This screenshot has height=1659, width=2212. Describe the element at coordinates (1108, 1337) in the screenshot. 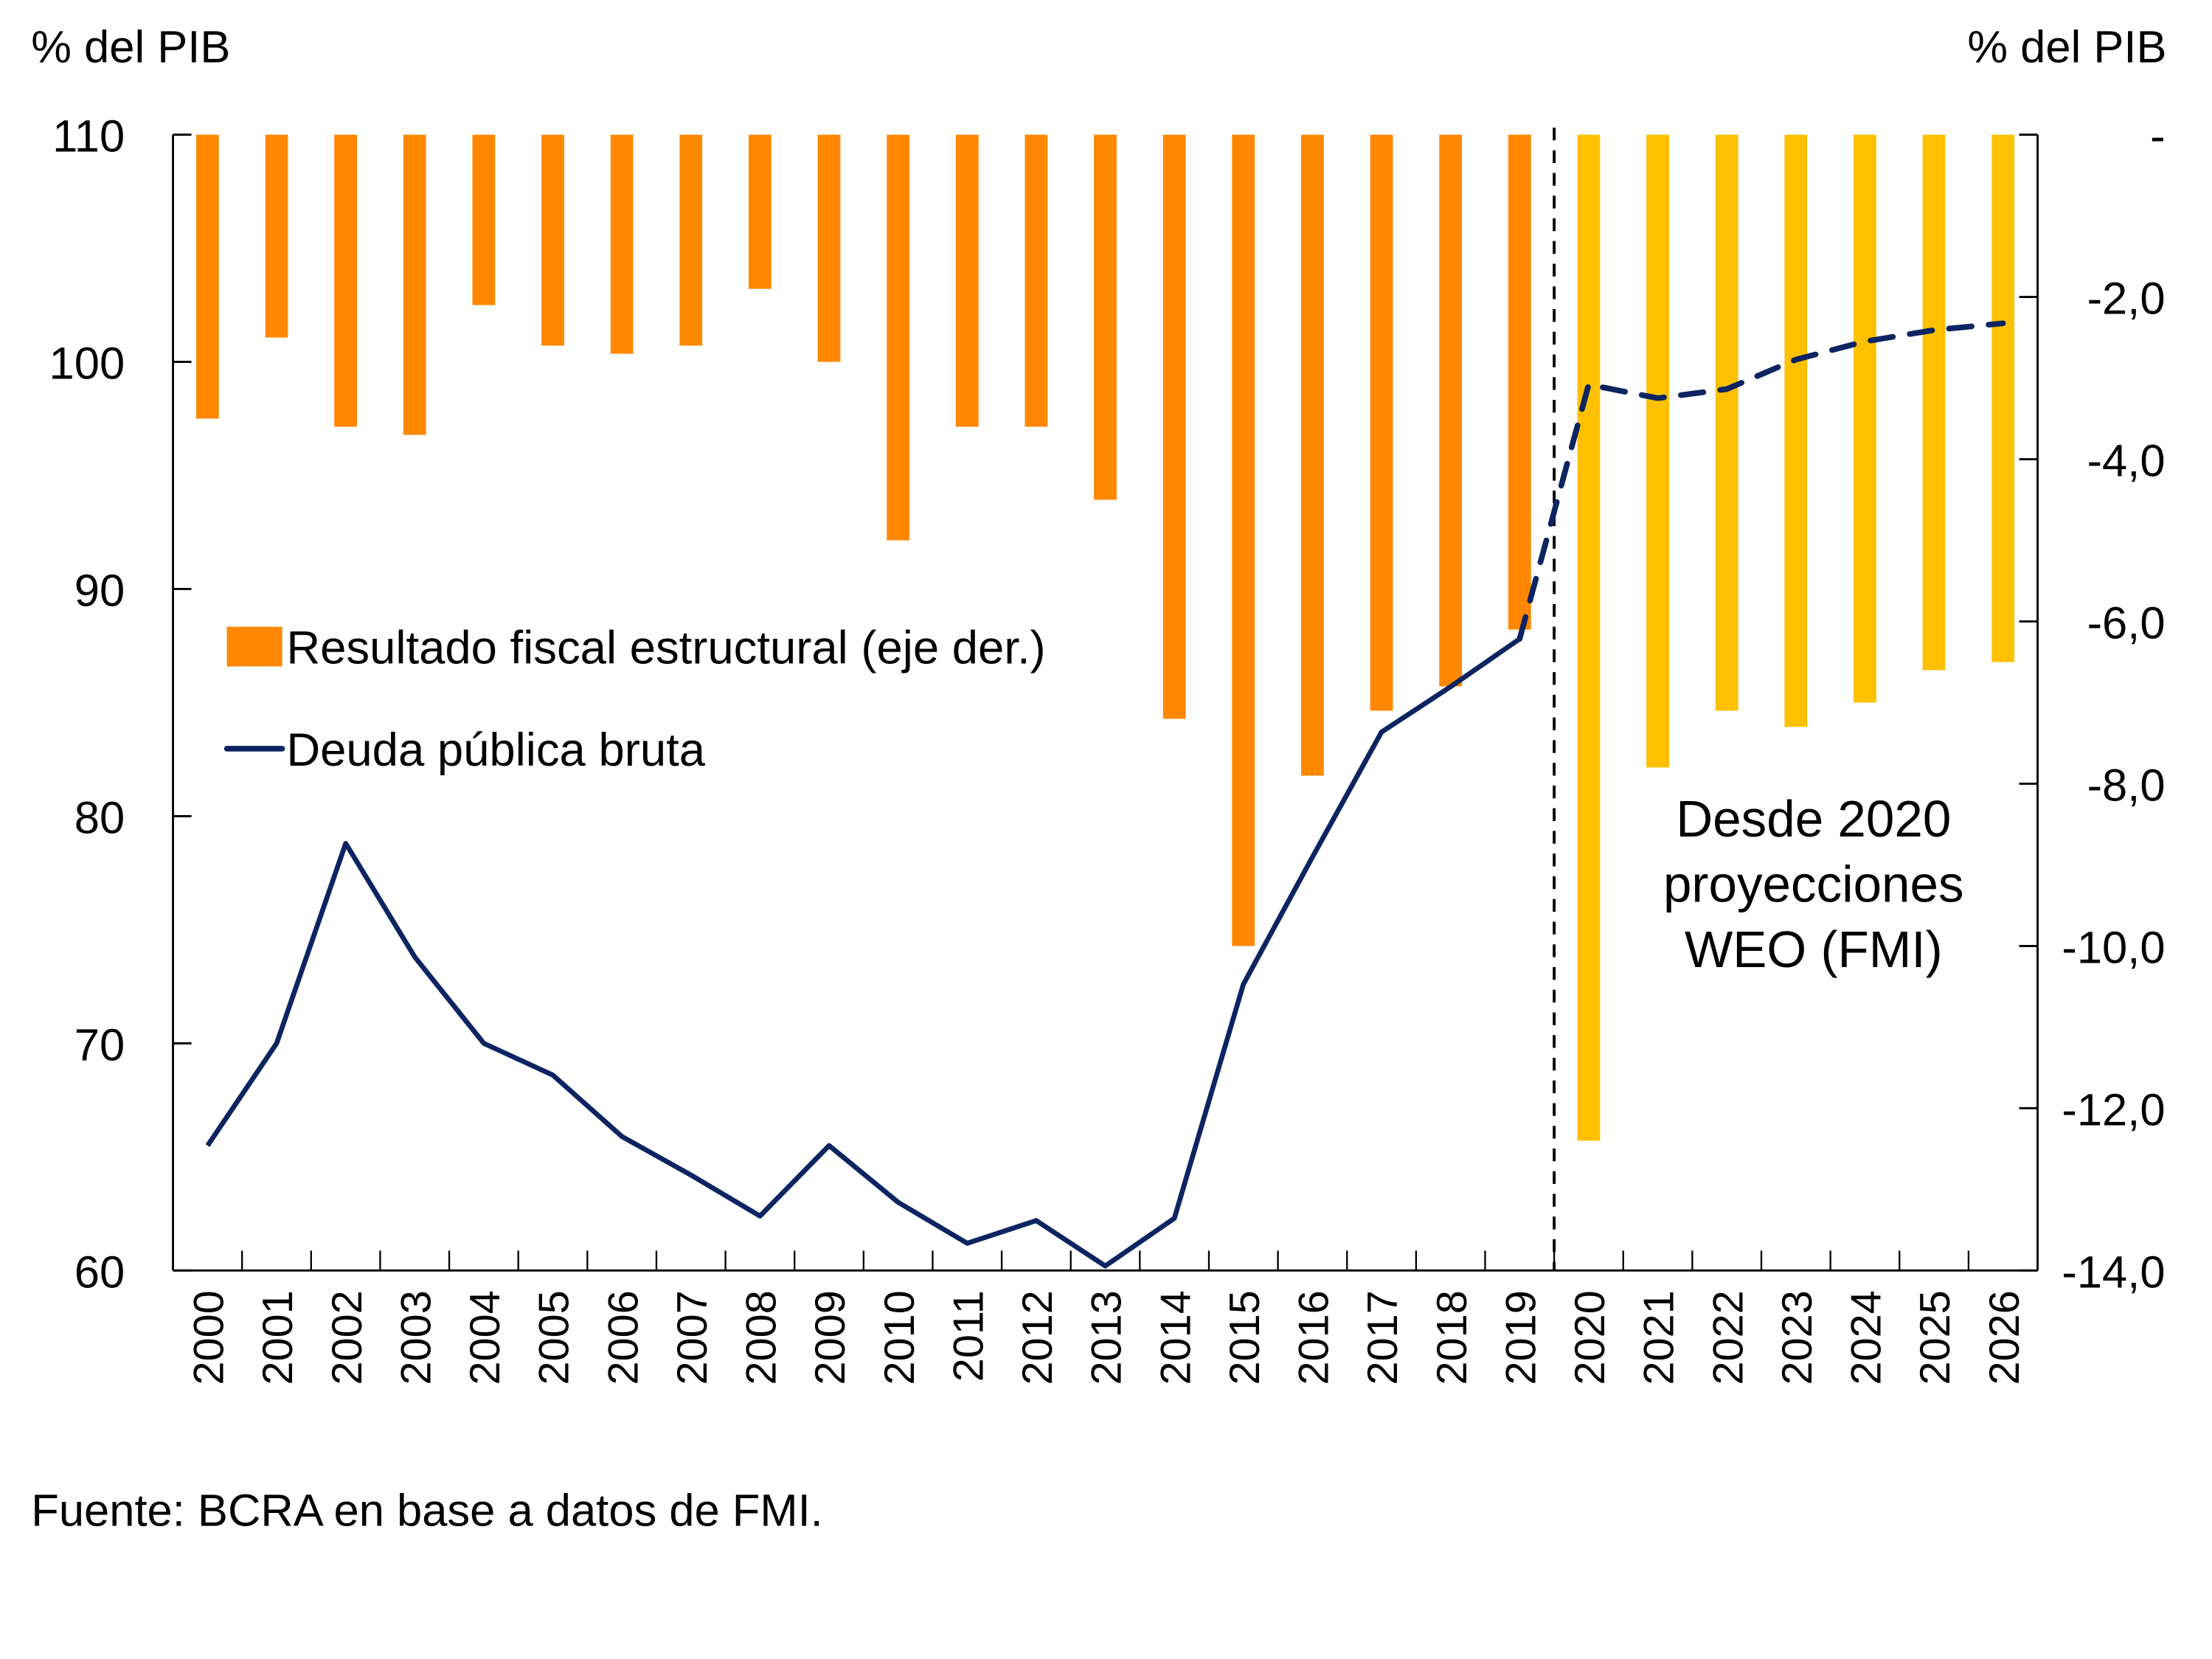

I see `x-tick-label-2013: 2013` at that location.